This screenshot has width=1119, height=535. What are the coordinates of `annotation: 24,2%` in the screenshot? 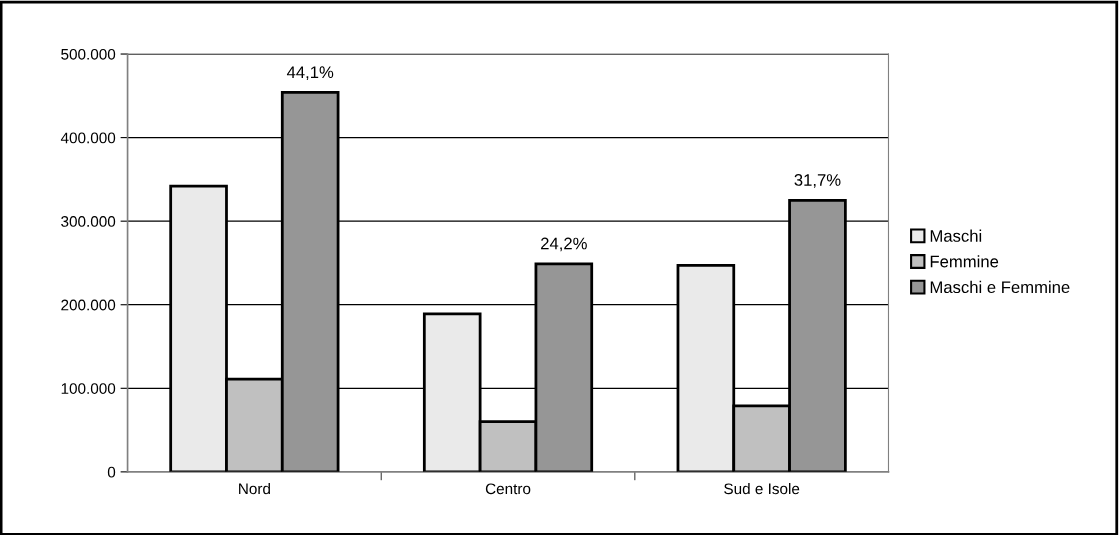 It's located at (564, 244).